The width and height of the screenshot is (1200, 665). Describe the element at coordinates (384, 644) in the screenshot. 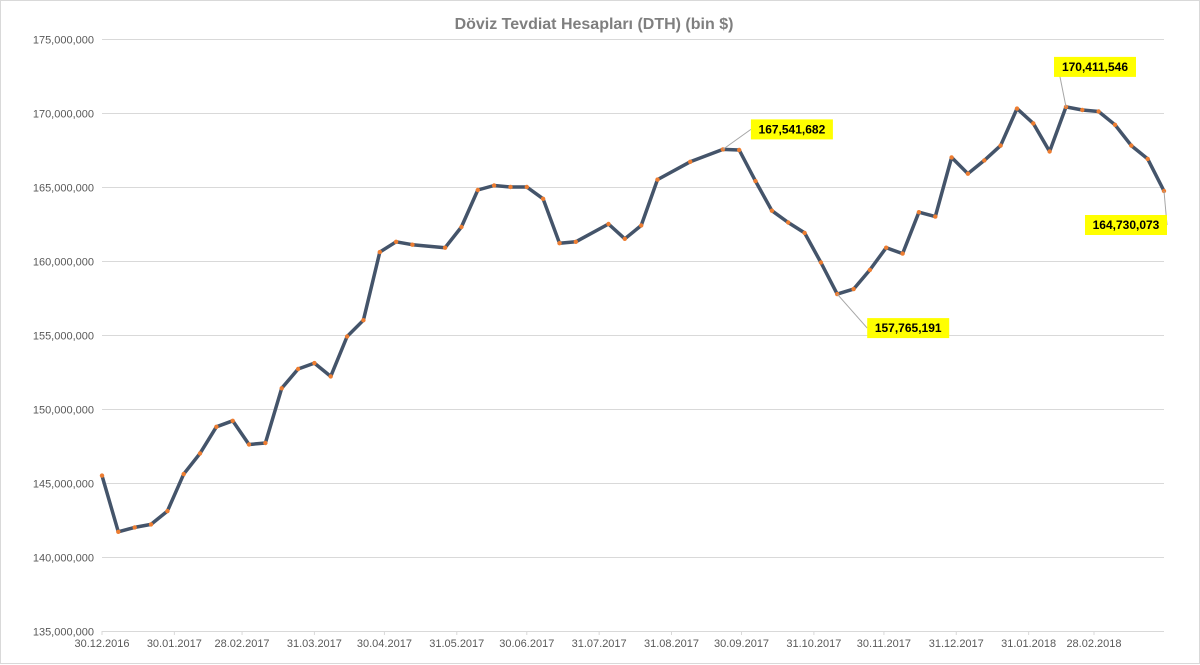

I see `x-tick-label: 30.04.2017` at that location.